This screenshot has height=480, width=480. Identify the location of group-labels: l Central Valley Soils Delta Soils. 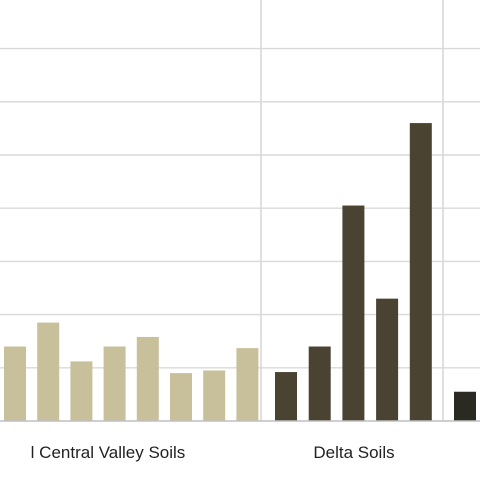
(213, 452).